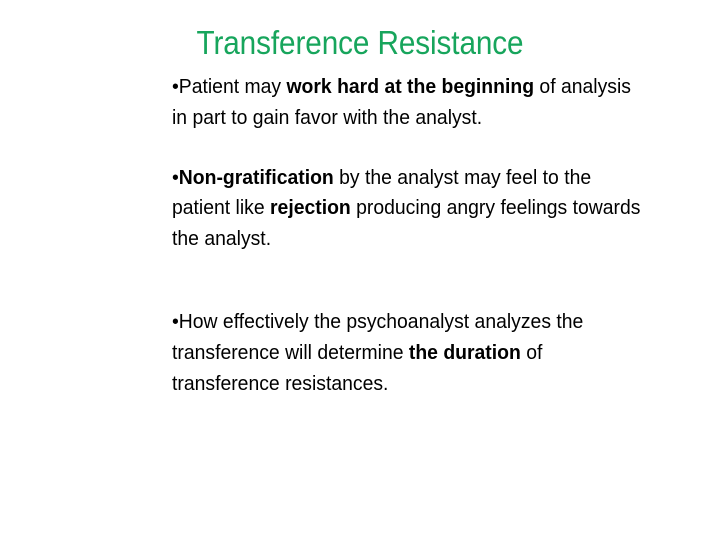  Describe the element at coordinates (256, 177) in the screenshot. I see `emphasized-text: Non-gratification` at that location.